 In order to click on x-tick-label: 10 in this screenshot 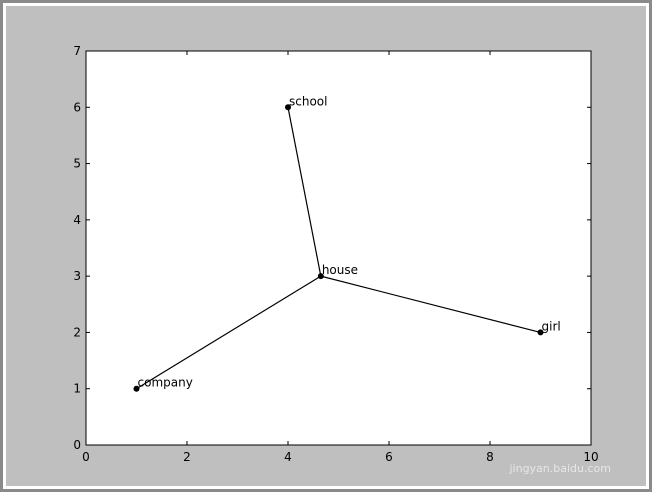, I will do `click(590, 457)`.